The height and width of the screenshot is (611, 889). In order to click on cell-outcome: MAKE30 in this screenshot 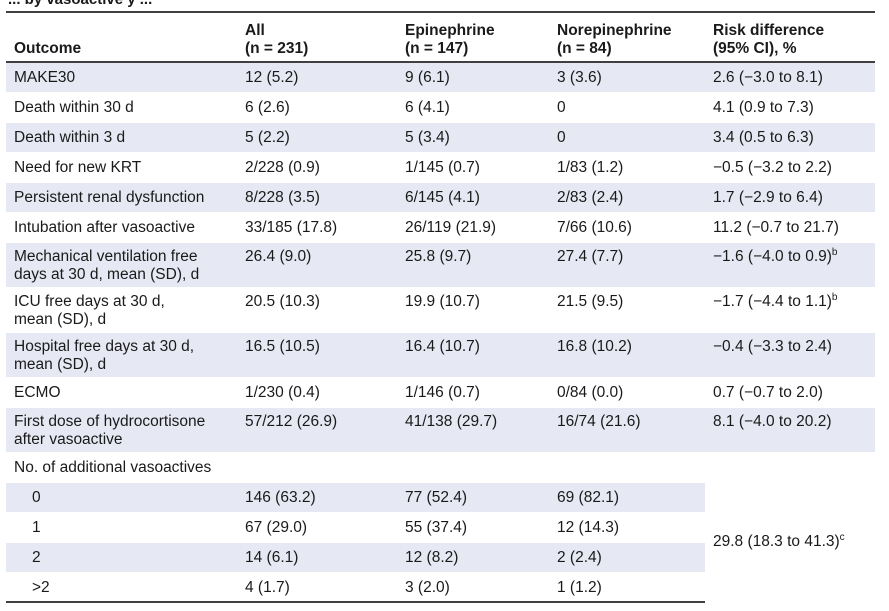, I will do `click(121, 77)`.